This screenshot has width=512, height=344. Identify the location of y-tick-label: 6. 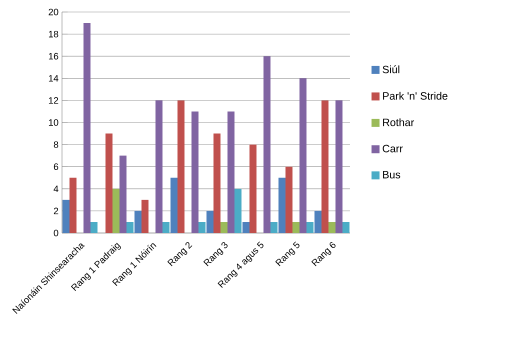
(56, 166).